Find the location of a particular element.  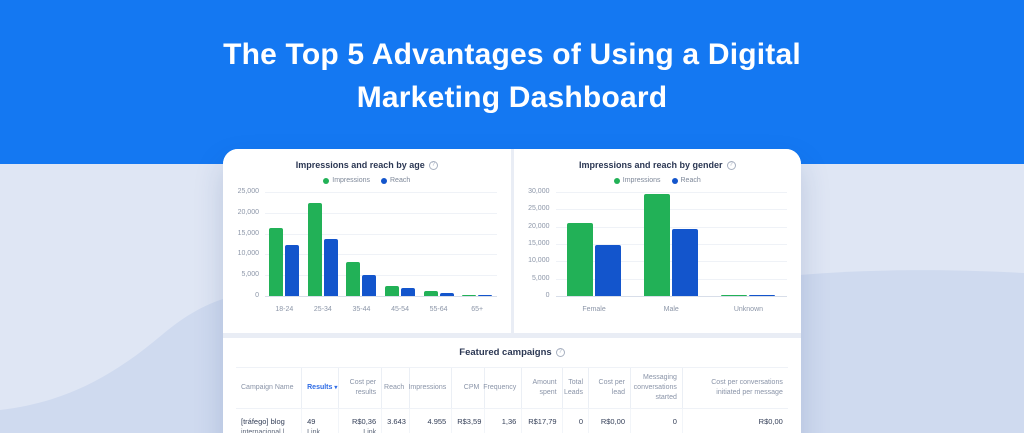

x-axis-label-45-54: 45-54 is located at coordinates (400, 309).